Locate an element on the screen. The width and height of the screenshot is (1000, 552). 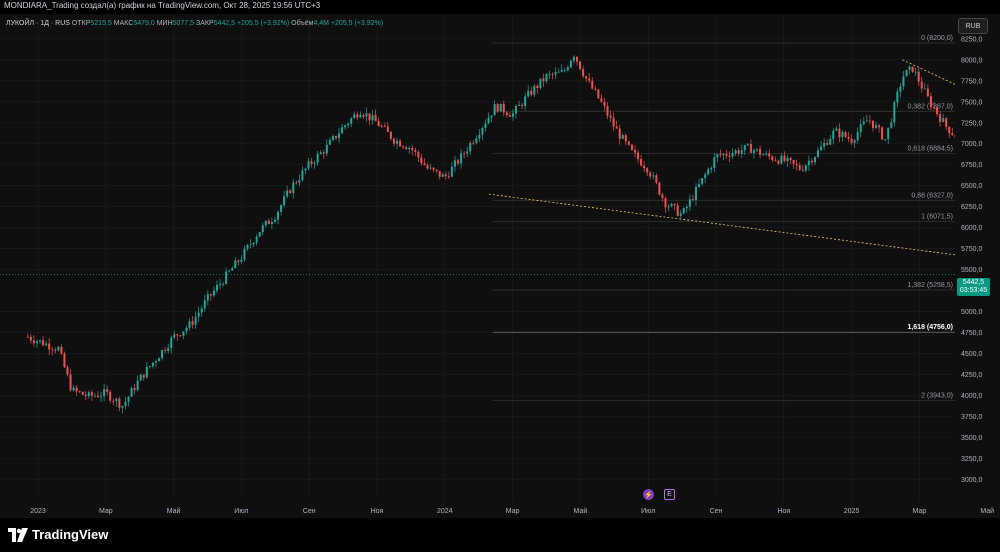
price-tick-label: 7000,0 is located at coordinates (972, 144).